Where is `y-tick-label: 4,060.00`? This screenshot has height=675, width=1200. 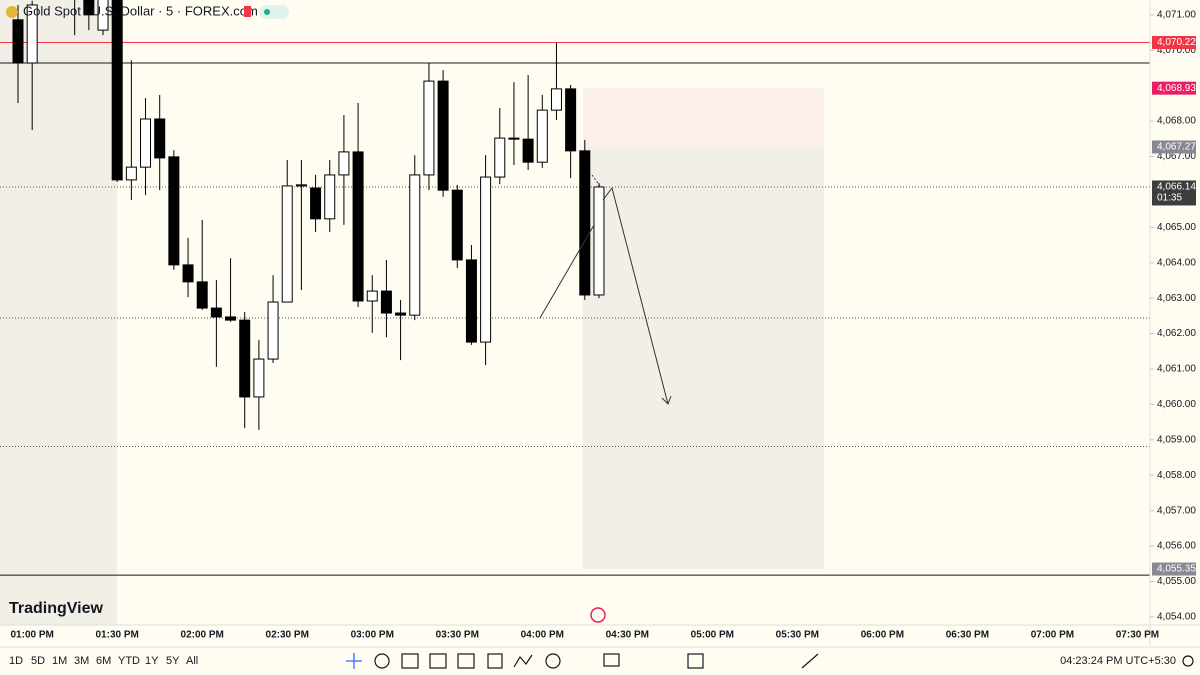 y-tick-label: 4,060.00 is located at coordinates (1176, 404).